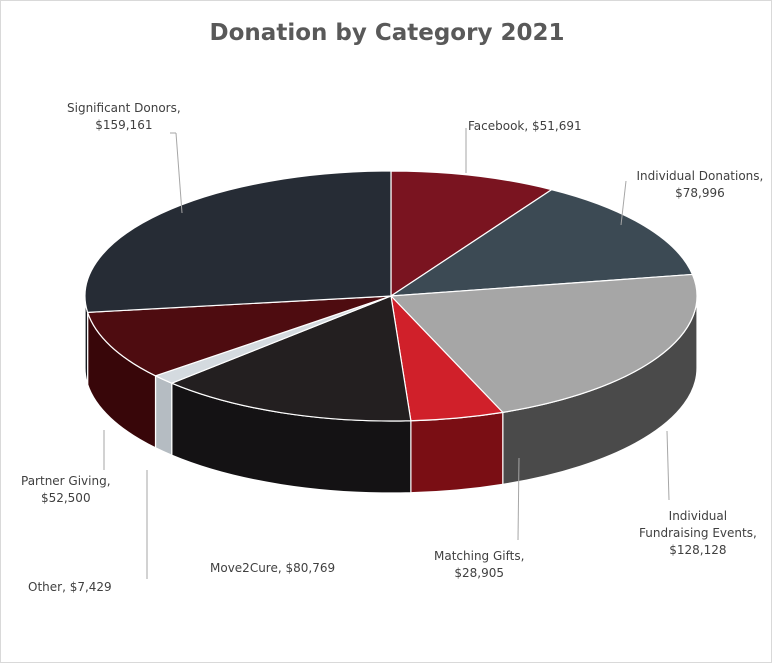 This screenshot has height=665, width=774. What do you see at coordinates (457, 452) in the screenshot?
I see `pie-side-matching-gifts` at bounding box center [457, 452].